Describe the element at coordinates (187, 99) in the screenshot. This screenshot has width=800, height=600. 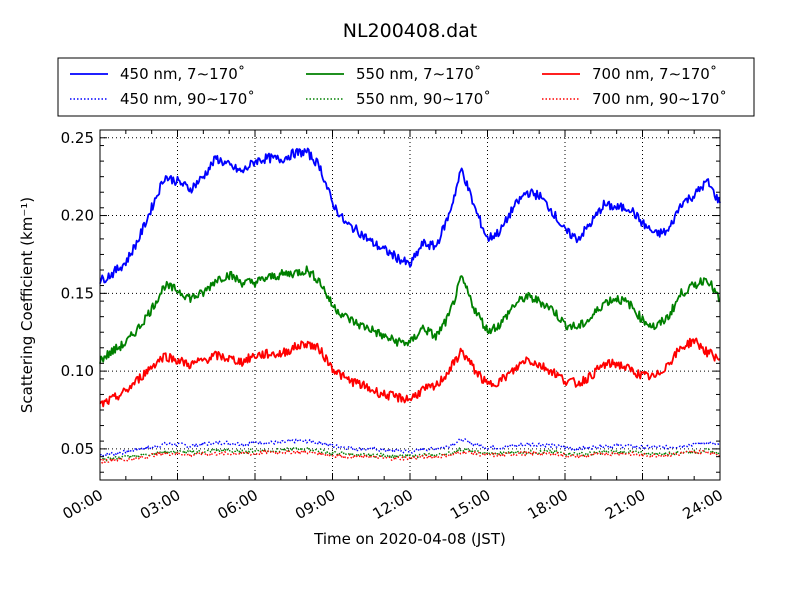
I see `legend-label: 450 nm, 90∼170˚` at that location.